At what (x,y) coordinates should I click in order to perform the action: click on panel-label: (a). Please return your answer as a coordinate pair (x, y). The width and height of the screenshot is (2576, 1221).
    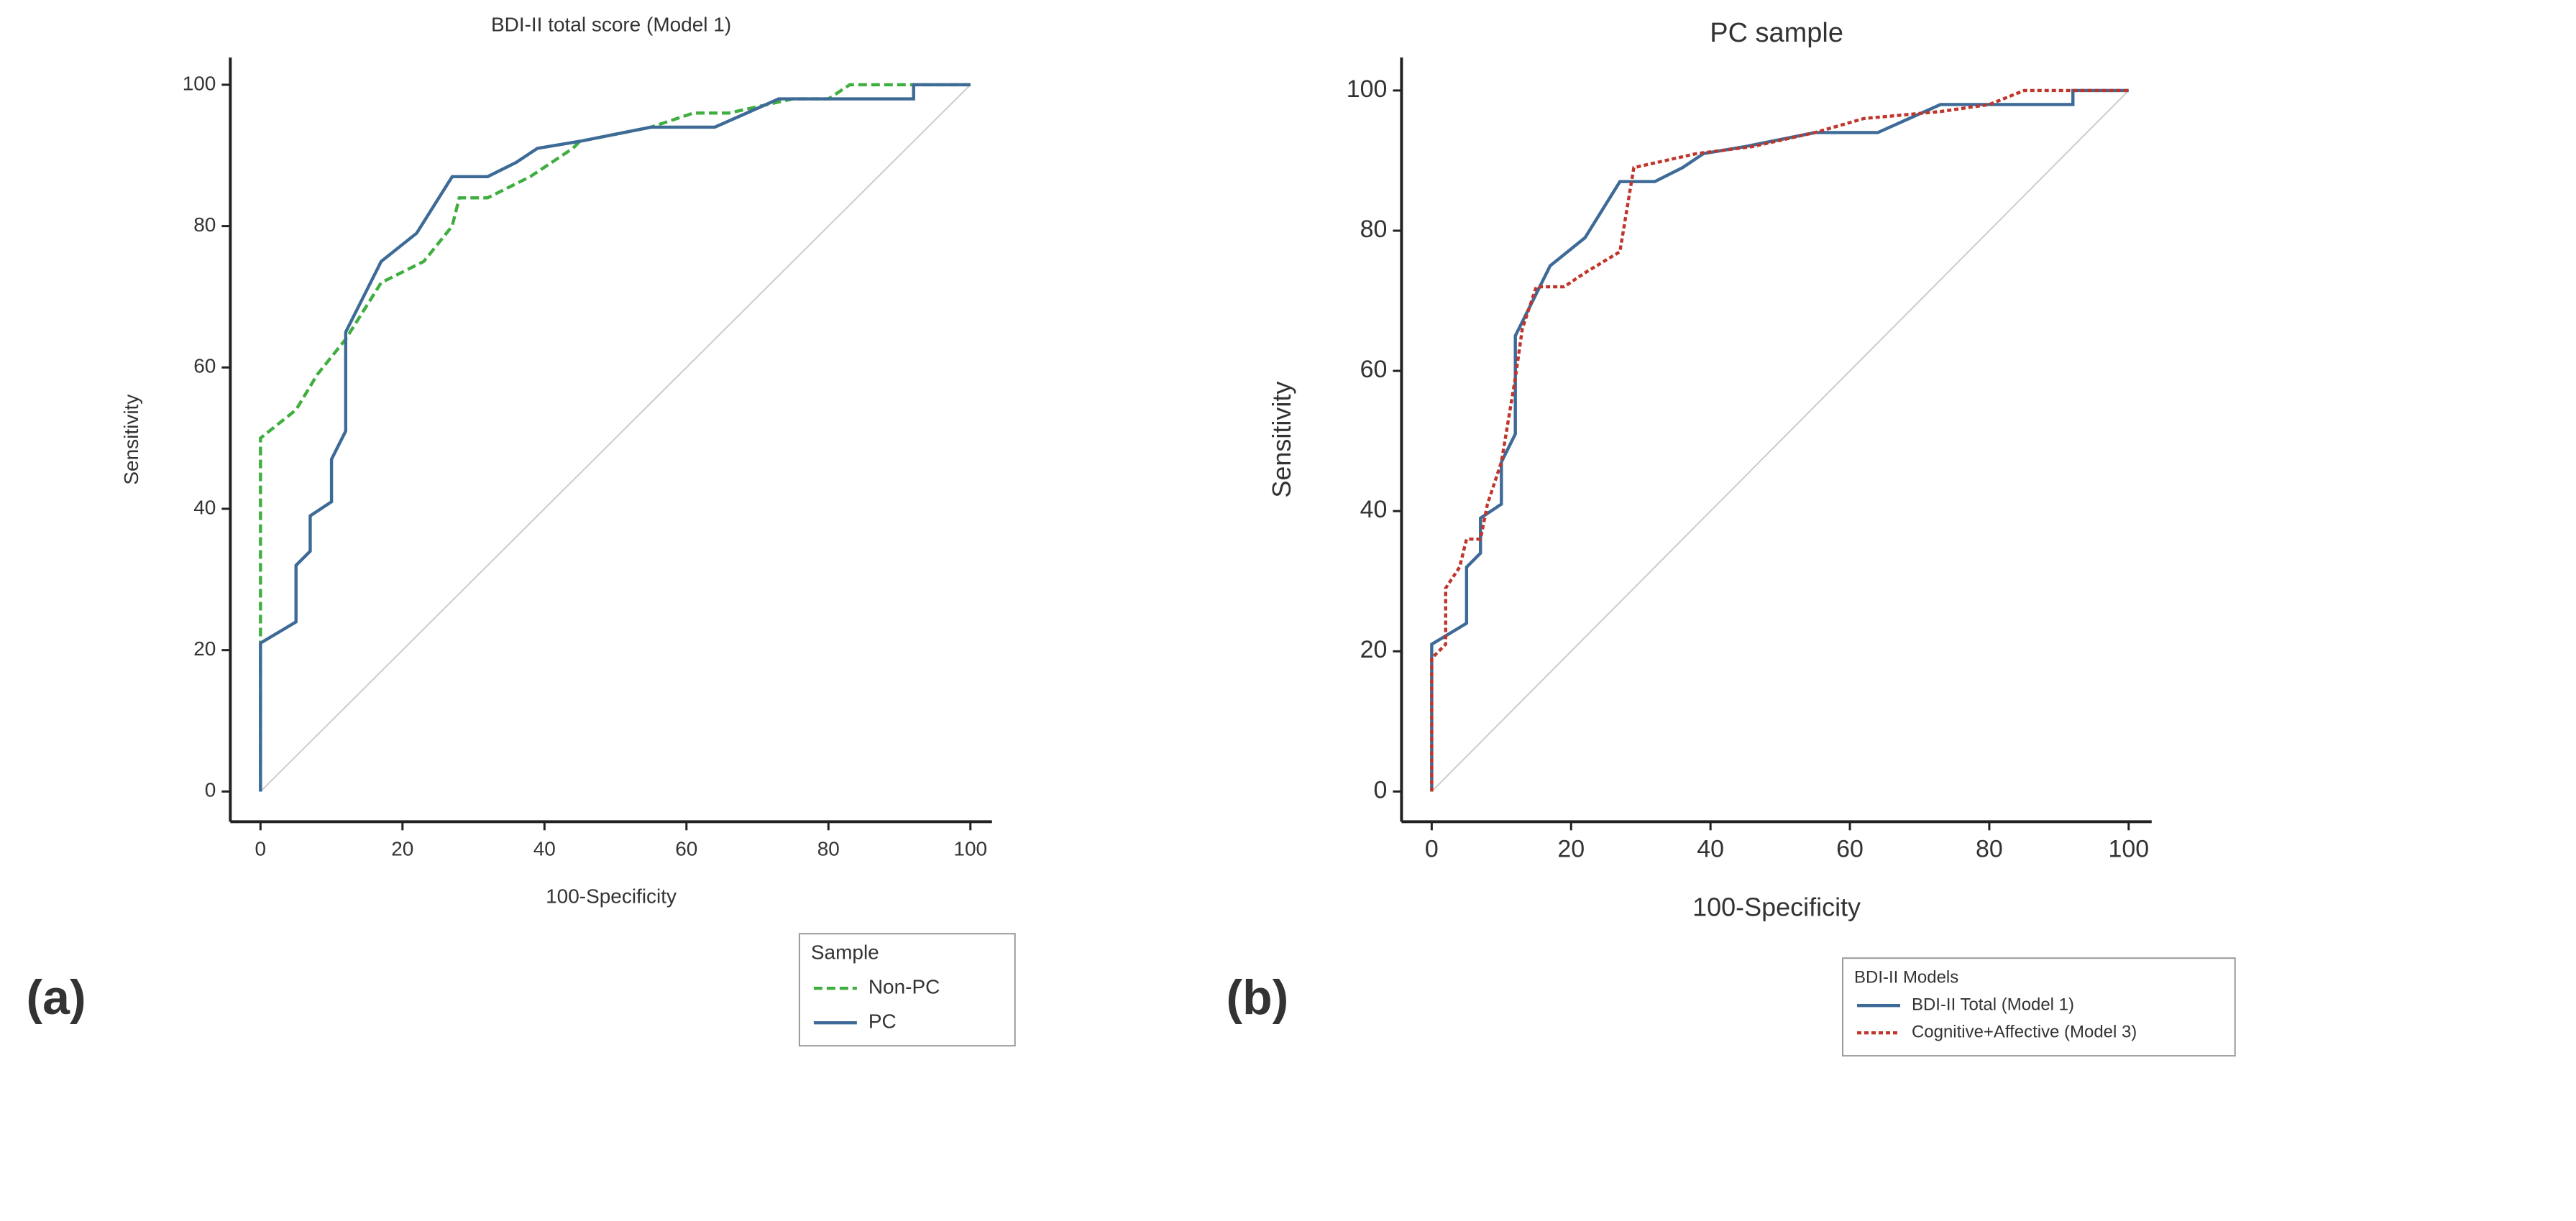
    Looking at the image, I should click on (56, 998).